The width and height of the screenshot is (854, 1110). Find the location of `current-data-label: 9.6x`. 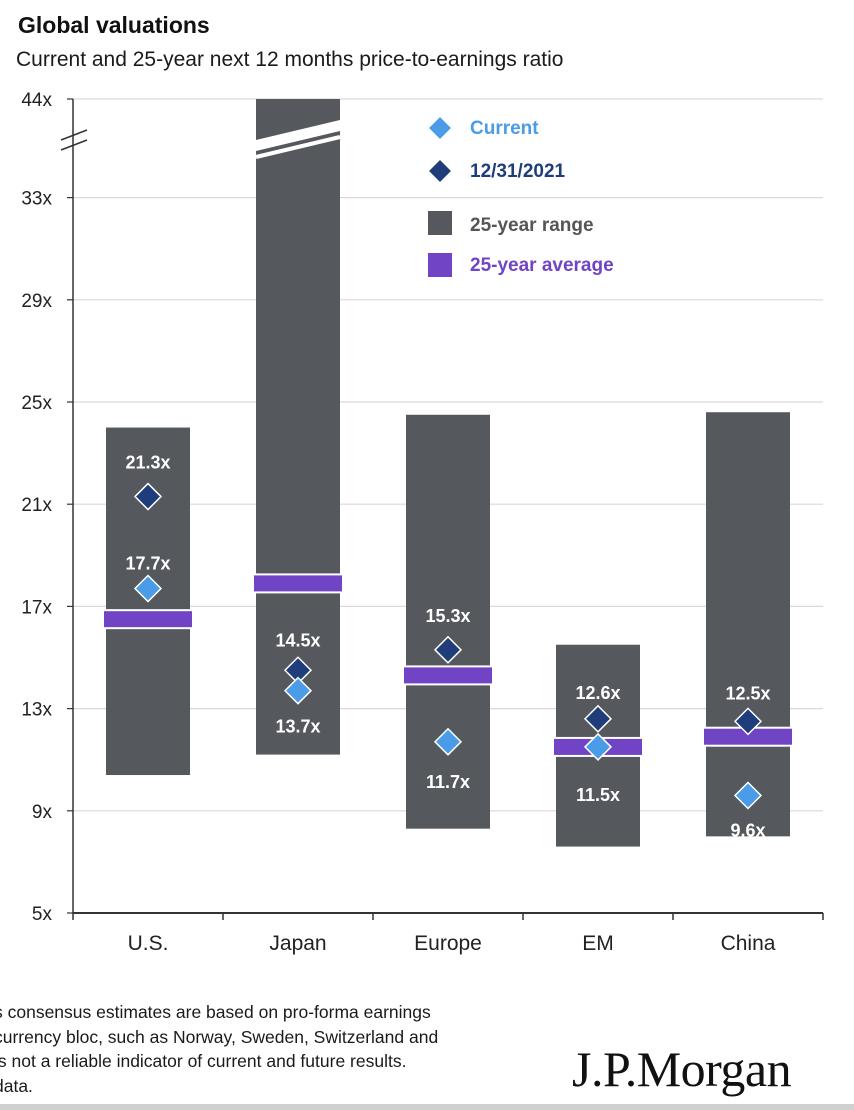

current-data-label: 9.6x is located at coordinates (747, 830).